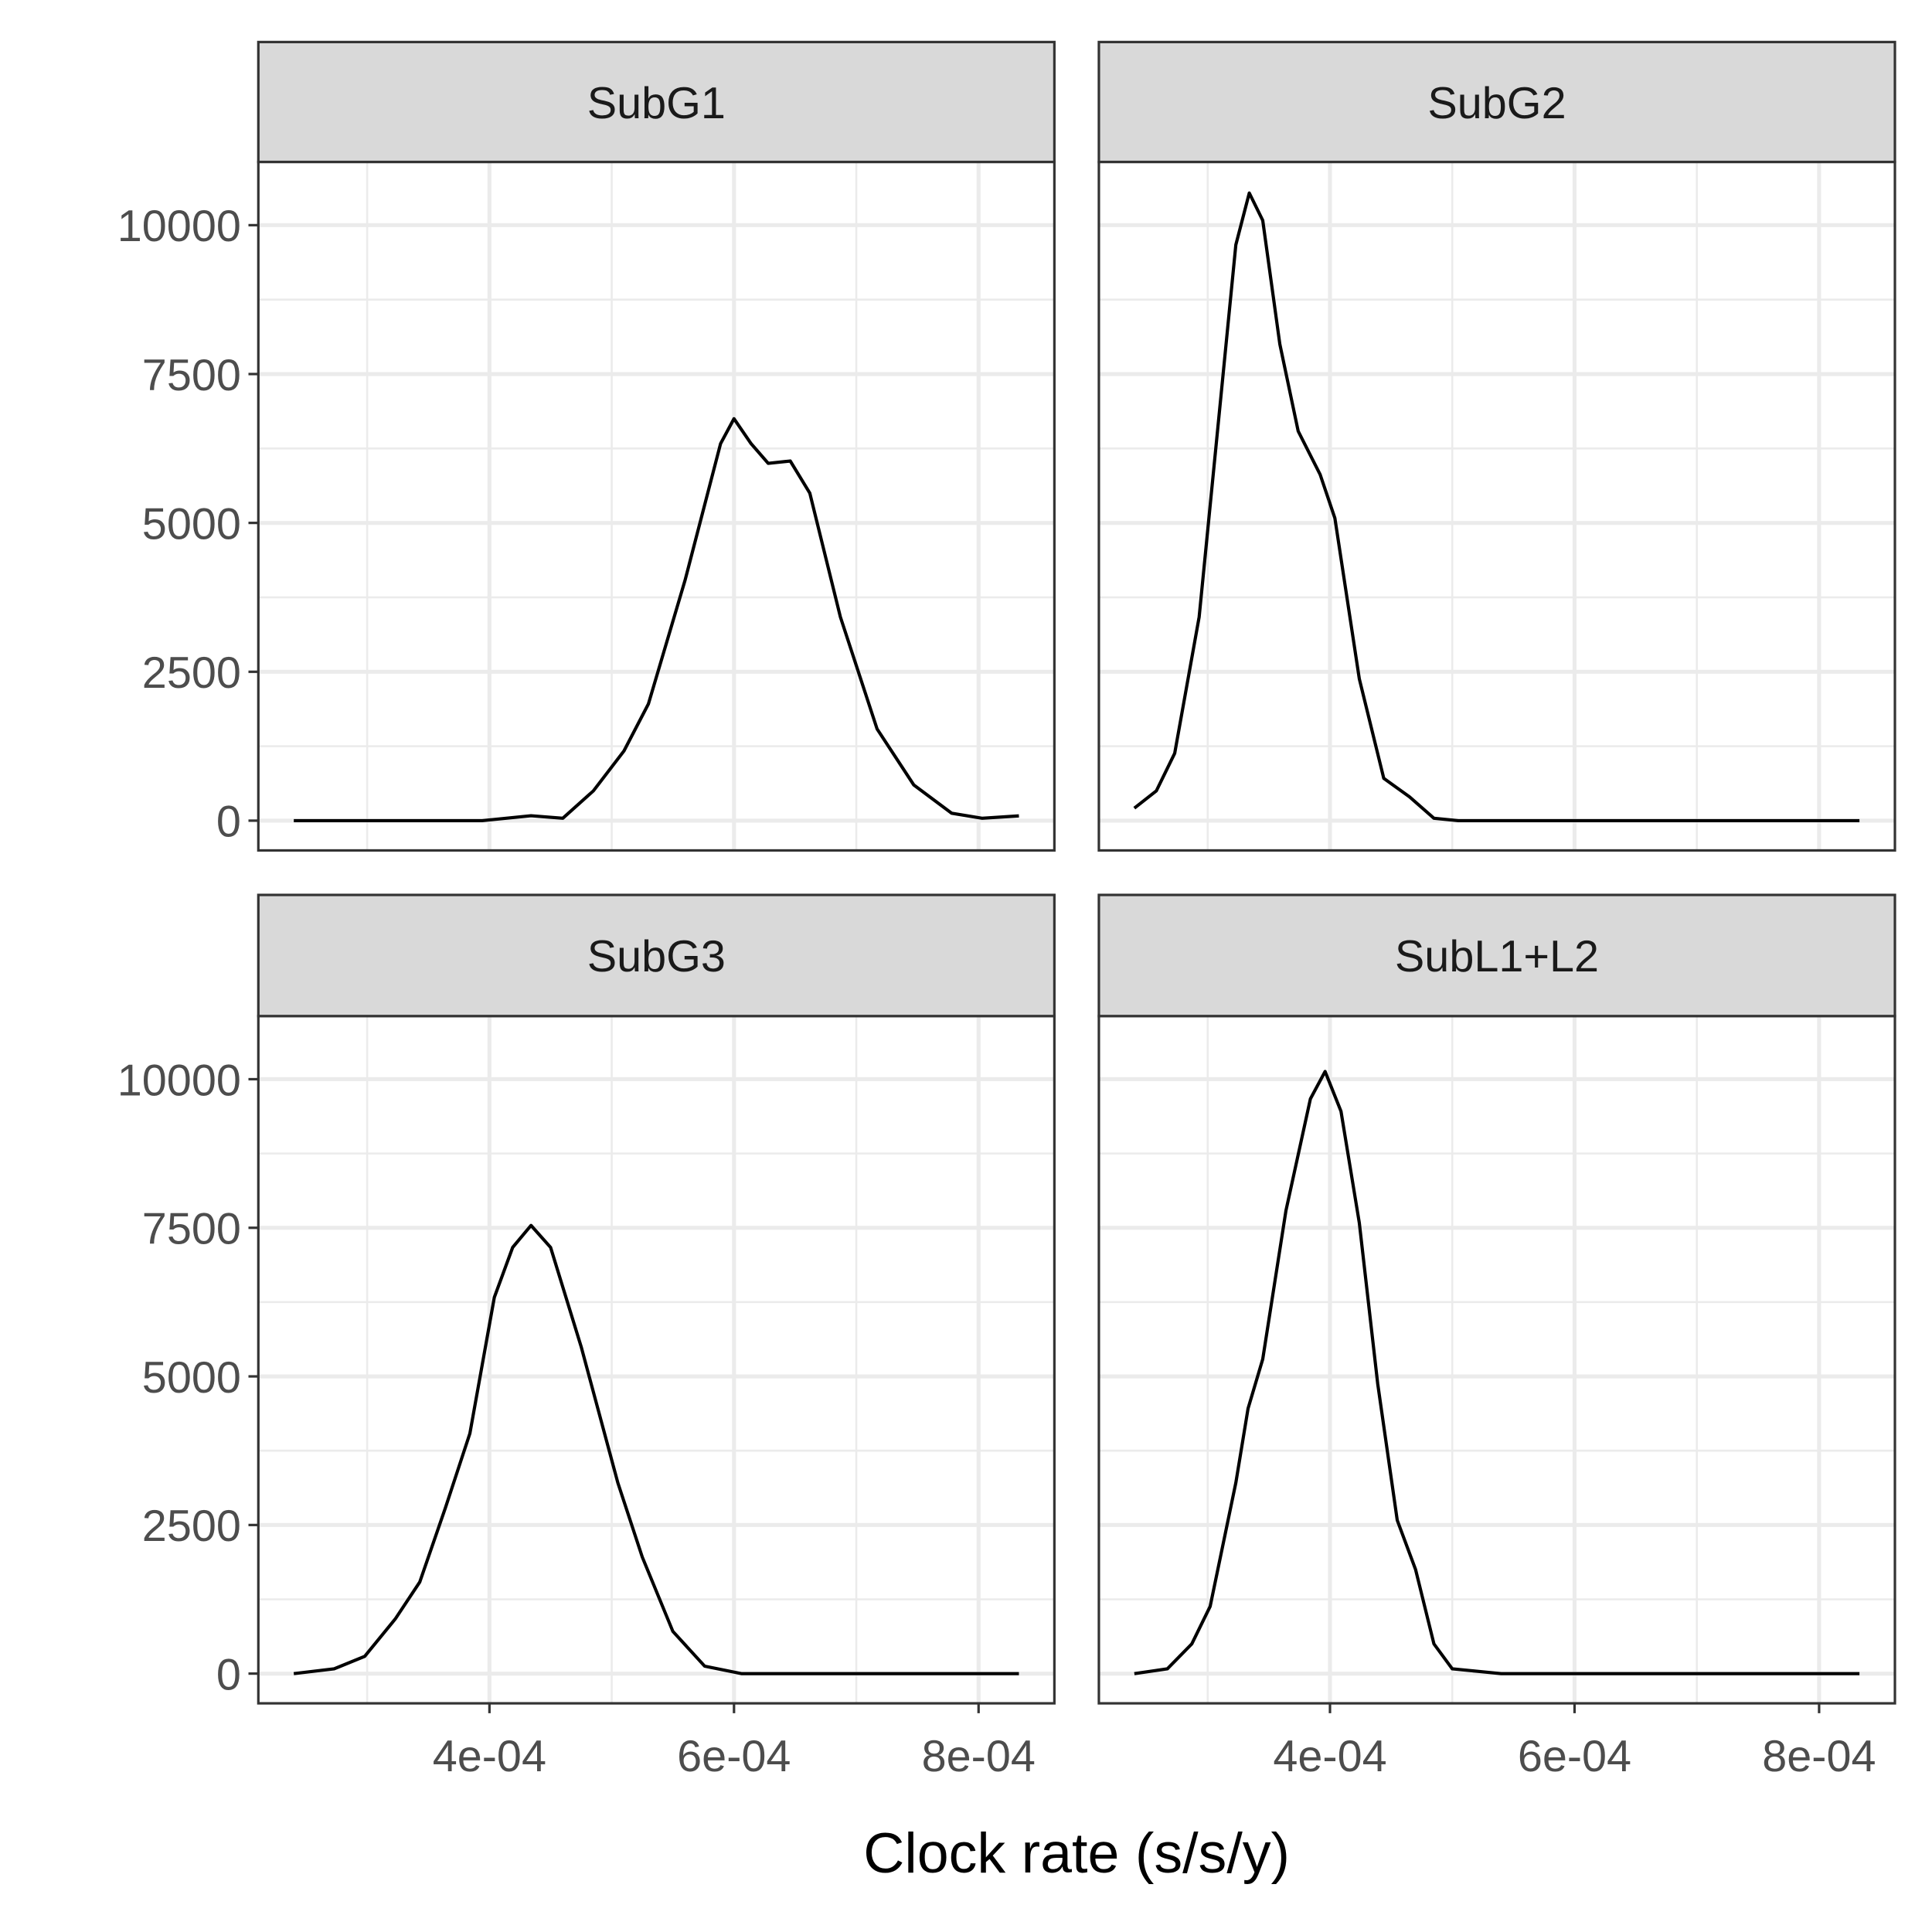 The width and height of the screenshot is (1932, 1932). I want to click on strip-title: SubL1+L2, so click(1497, 956).